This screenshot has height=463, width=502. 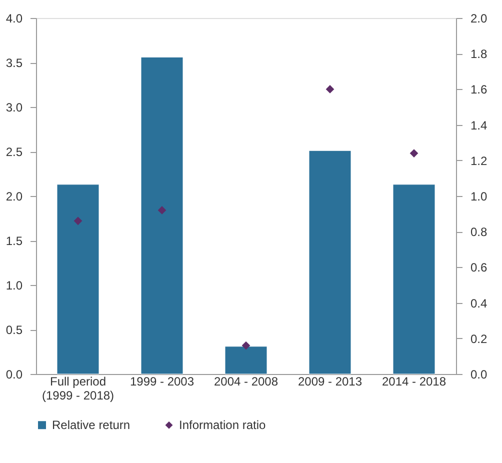 What do you see at coordinates (479, 19) in the screenshot?
I see `y2-tick-label: 2.0` at bounding box center [479, 19].